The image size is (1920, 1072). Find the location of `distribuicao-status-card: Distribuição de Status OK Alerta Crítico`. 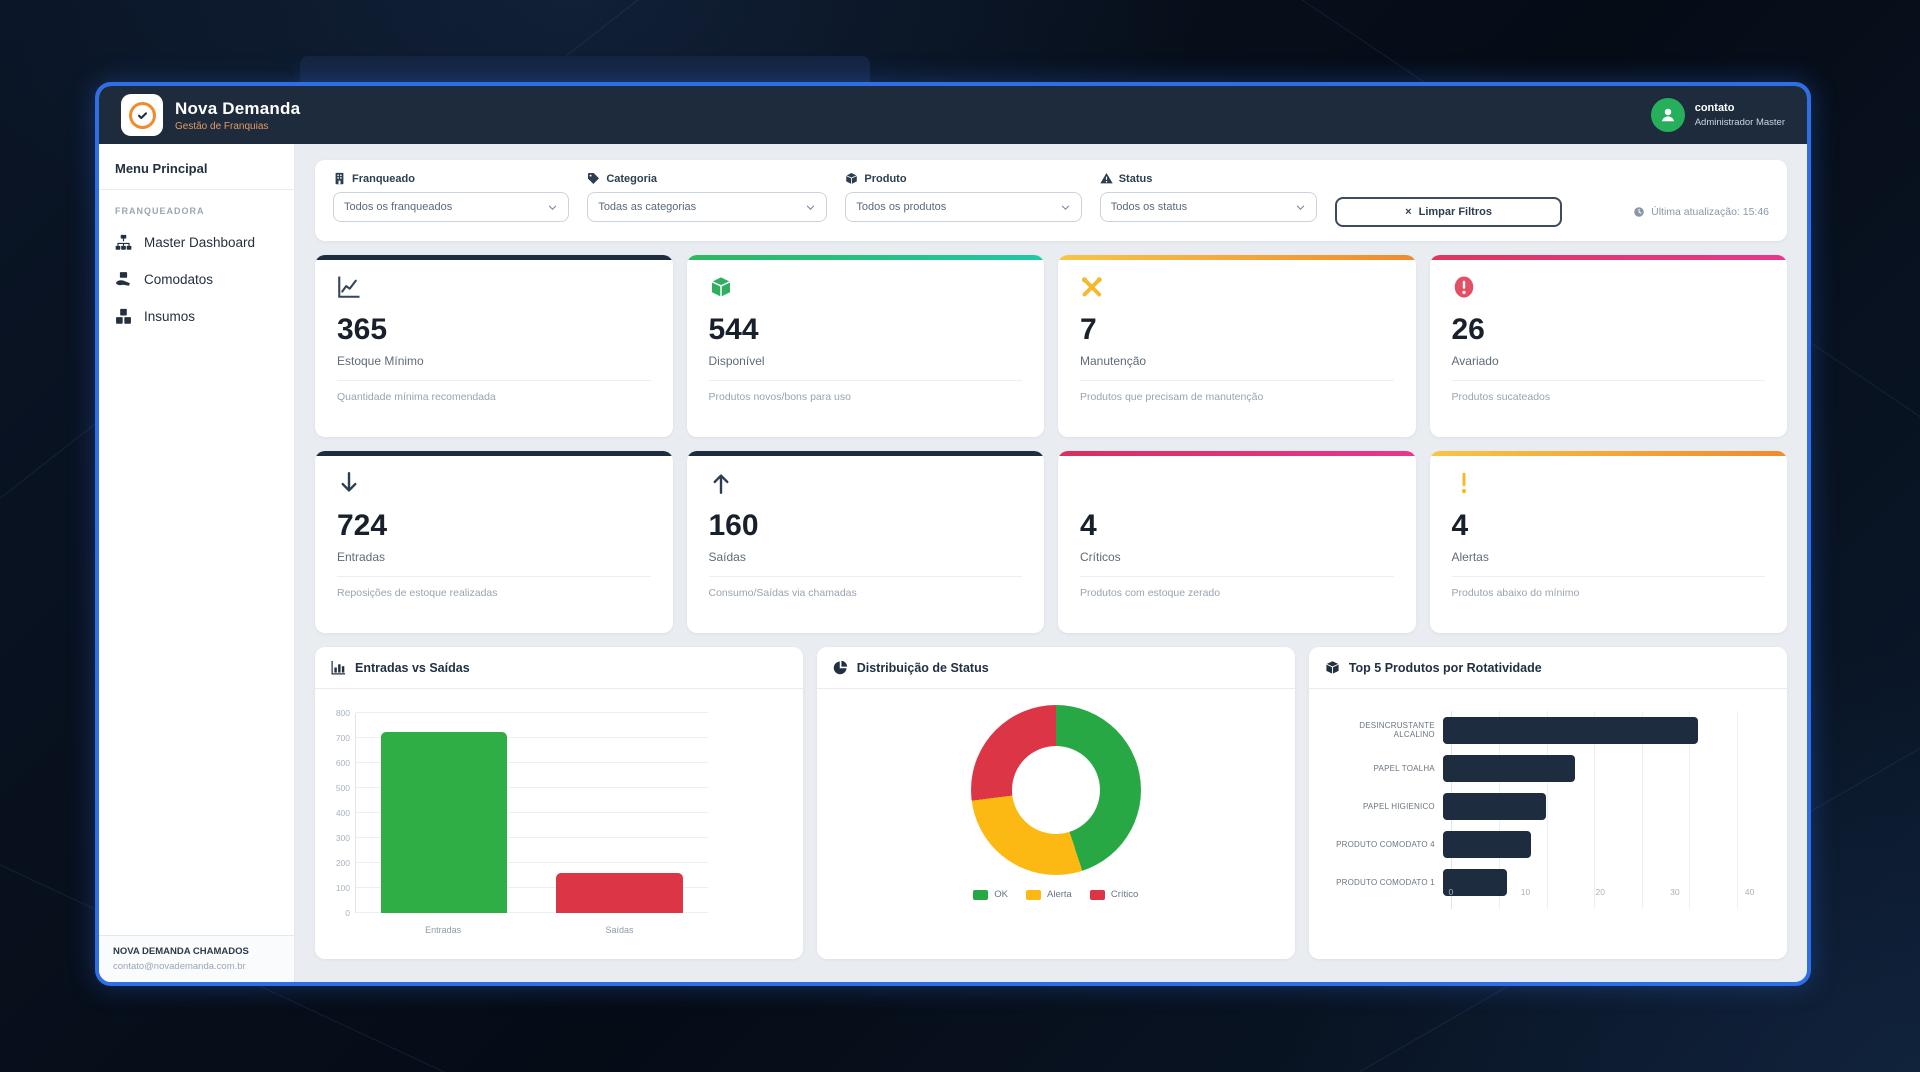

distribuicao-status-card: Distribuição de Status OK Alerta Crítico is located at coordinates (1055, 803).